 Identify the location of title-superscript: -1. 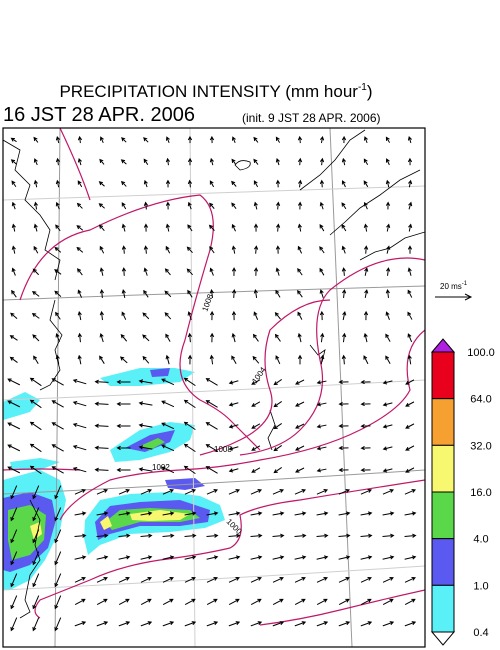
(362, 87).